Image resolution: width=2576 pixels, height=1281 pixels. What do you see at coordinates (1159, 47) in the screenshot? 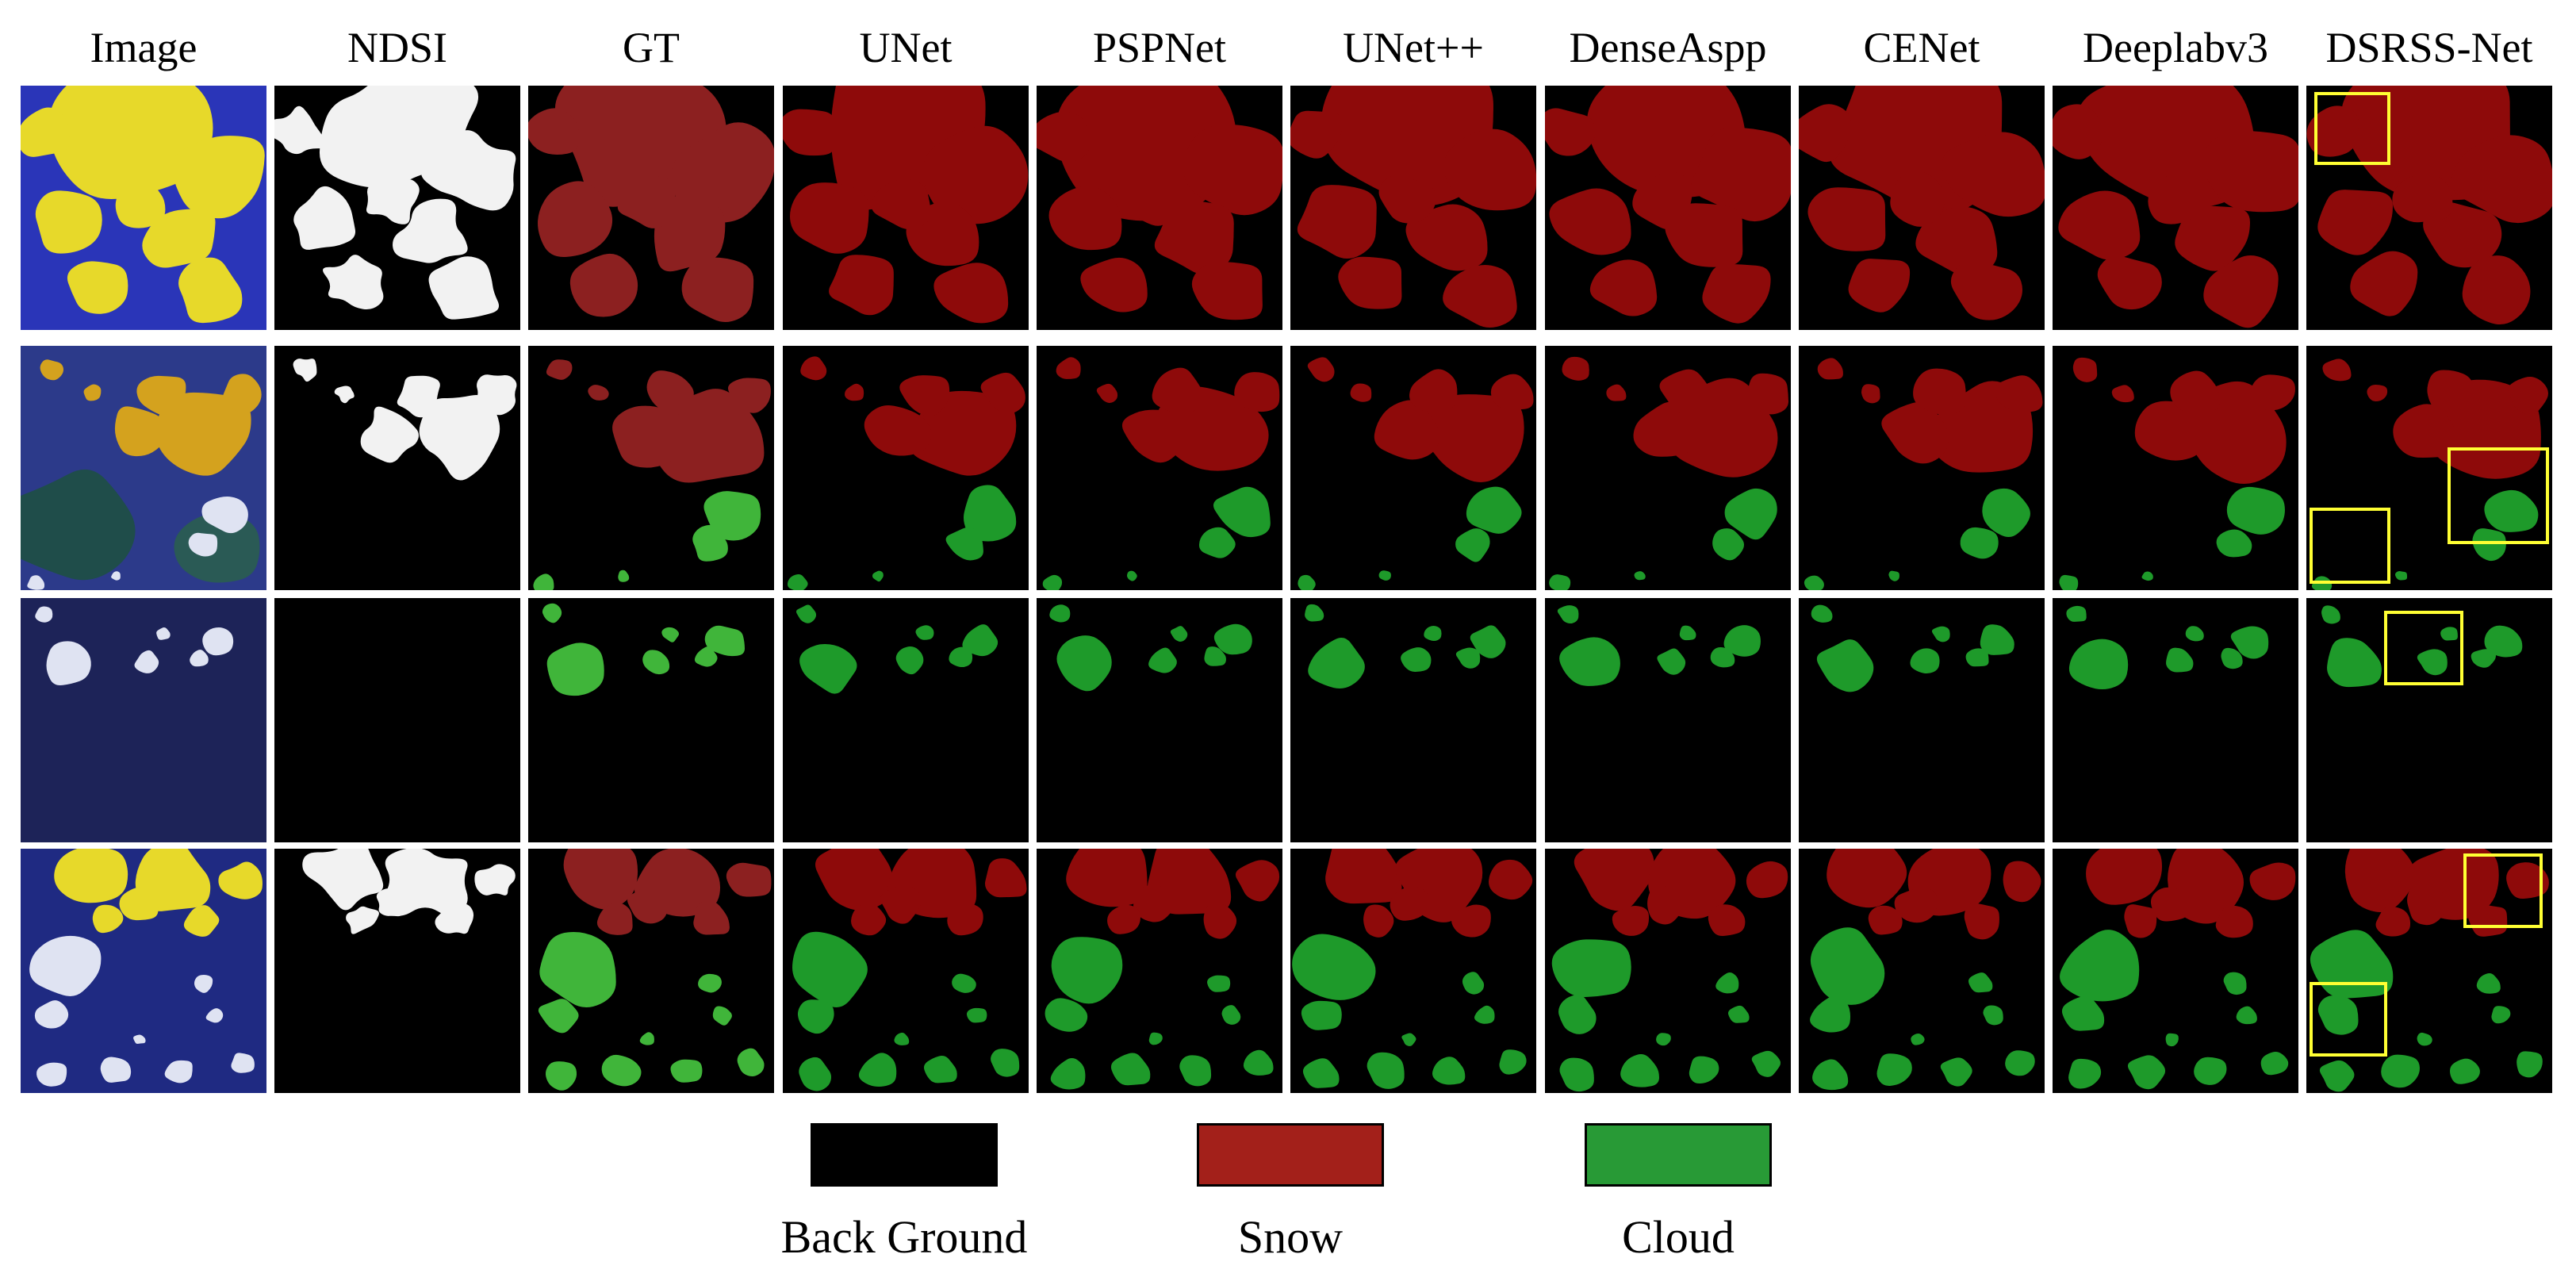
I see `column-header-pspnet: PSPNet` at bounding box center [1159, 47].